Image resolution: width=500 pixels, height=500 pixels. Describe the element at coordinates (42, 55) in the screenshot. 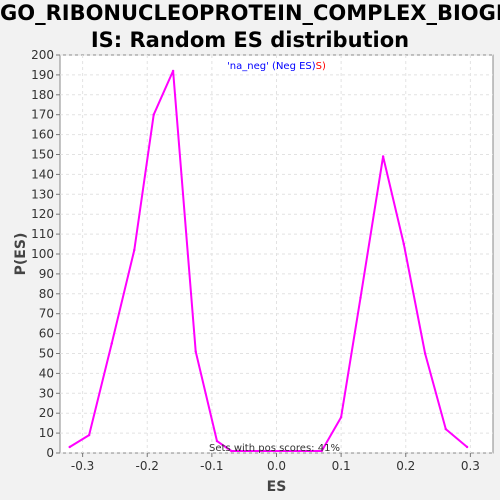

I see `y-tick-label: 200` at that location.